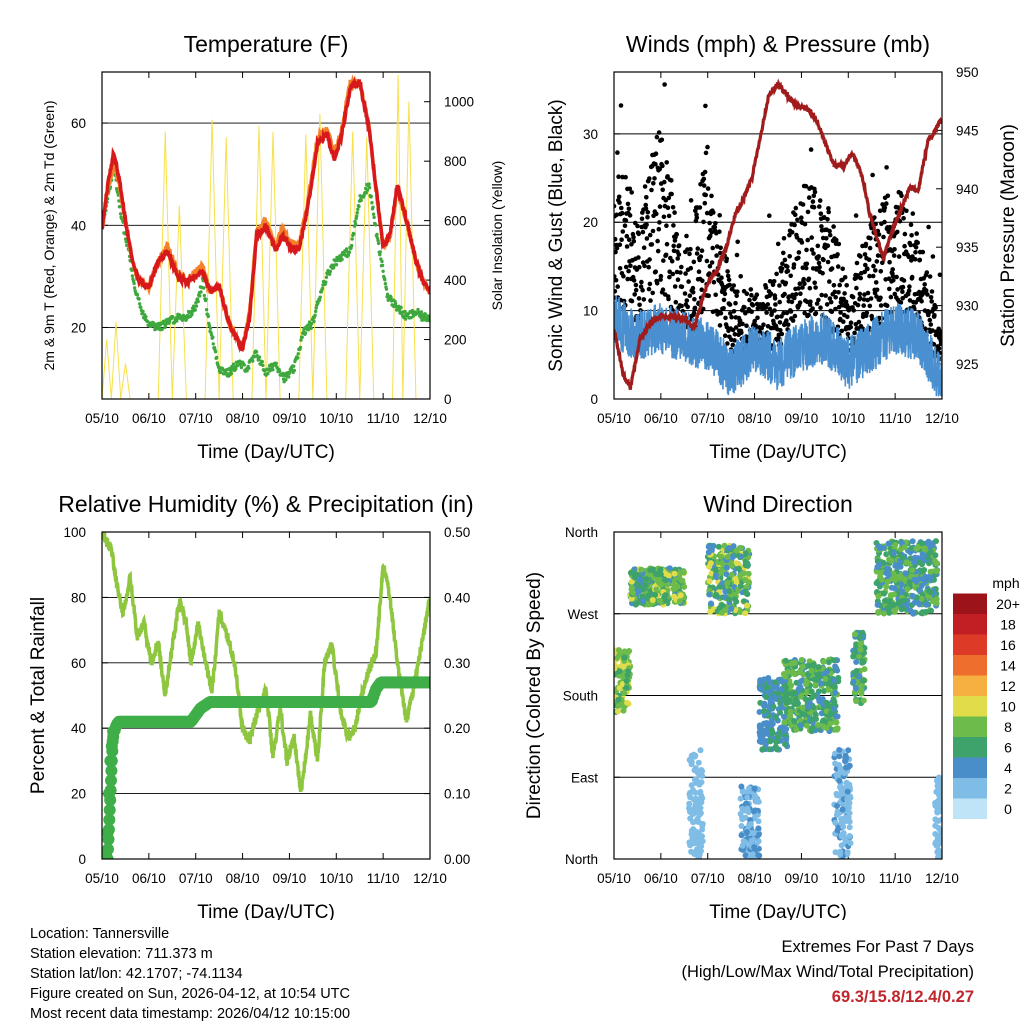  Describe the element at coordinates (457, 859) in the screenshot. I see `y2-tick-label: 0.00` at that location.